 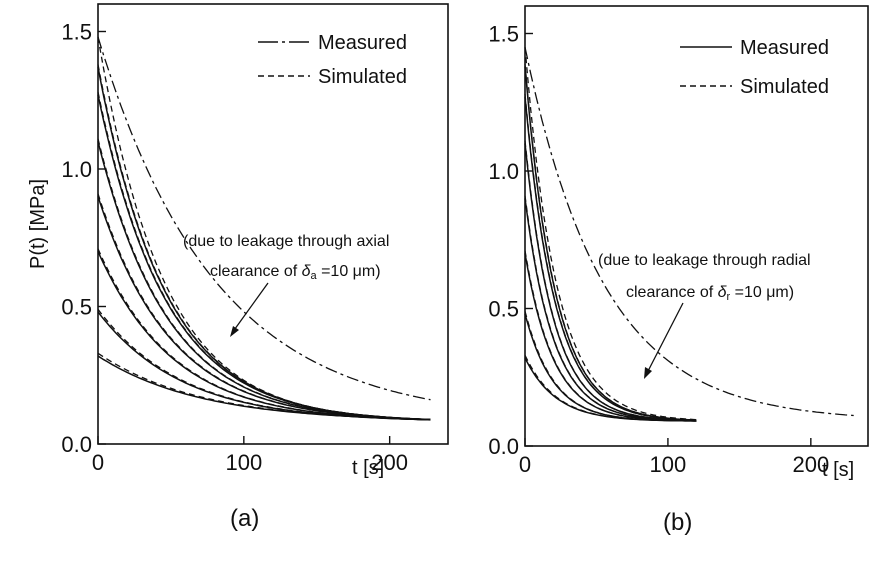 What do you see at coordinates (244, 518) in the screenshot?
I see `panel-caption-a: (a)` at bounding box center [244, 518].